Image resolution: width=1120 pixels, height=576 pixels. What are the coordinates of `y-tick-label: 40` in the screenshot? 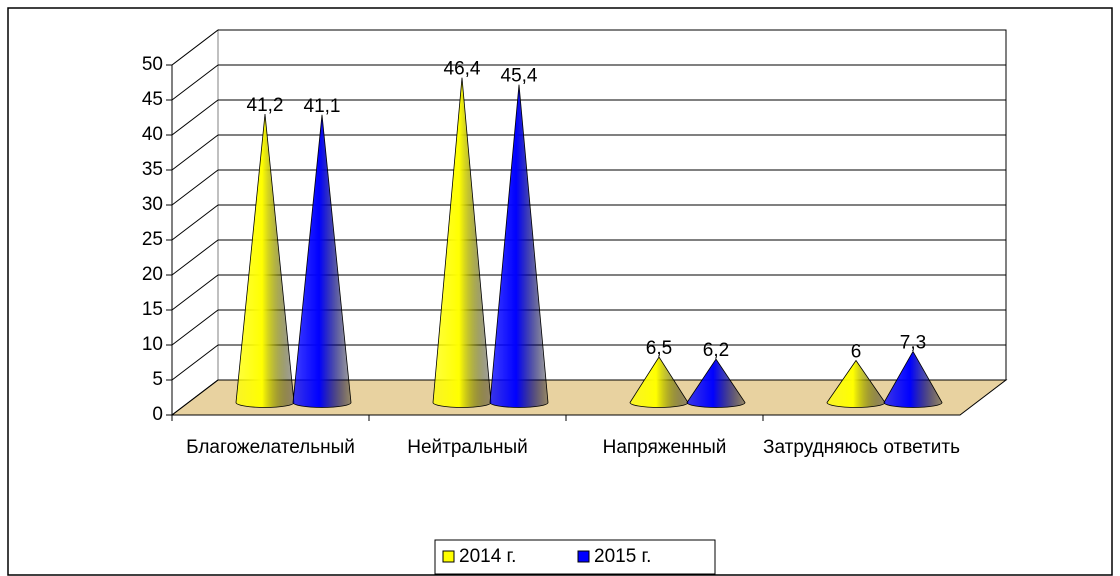 It's located at (152, 134).